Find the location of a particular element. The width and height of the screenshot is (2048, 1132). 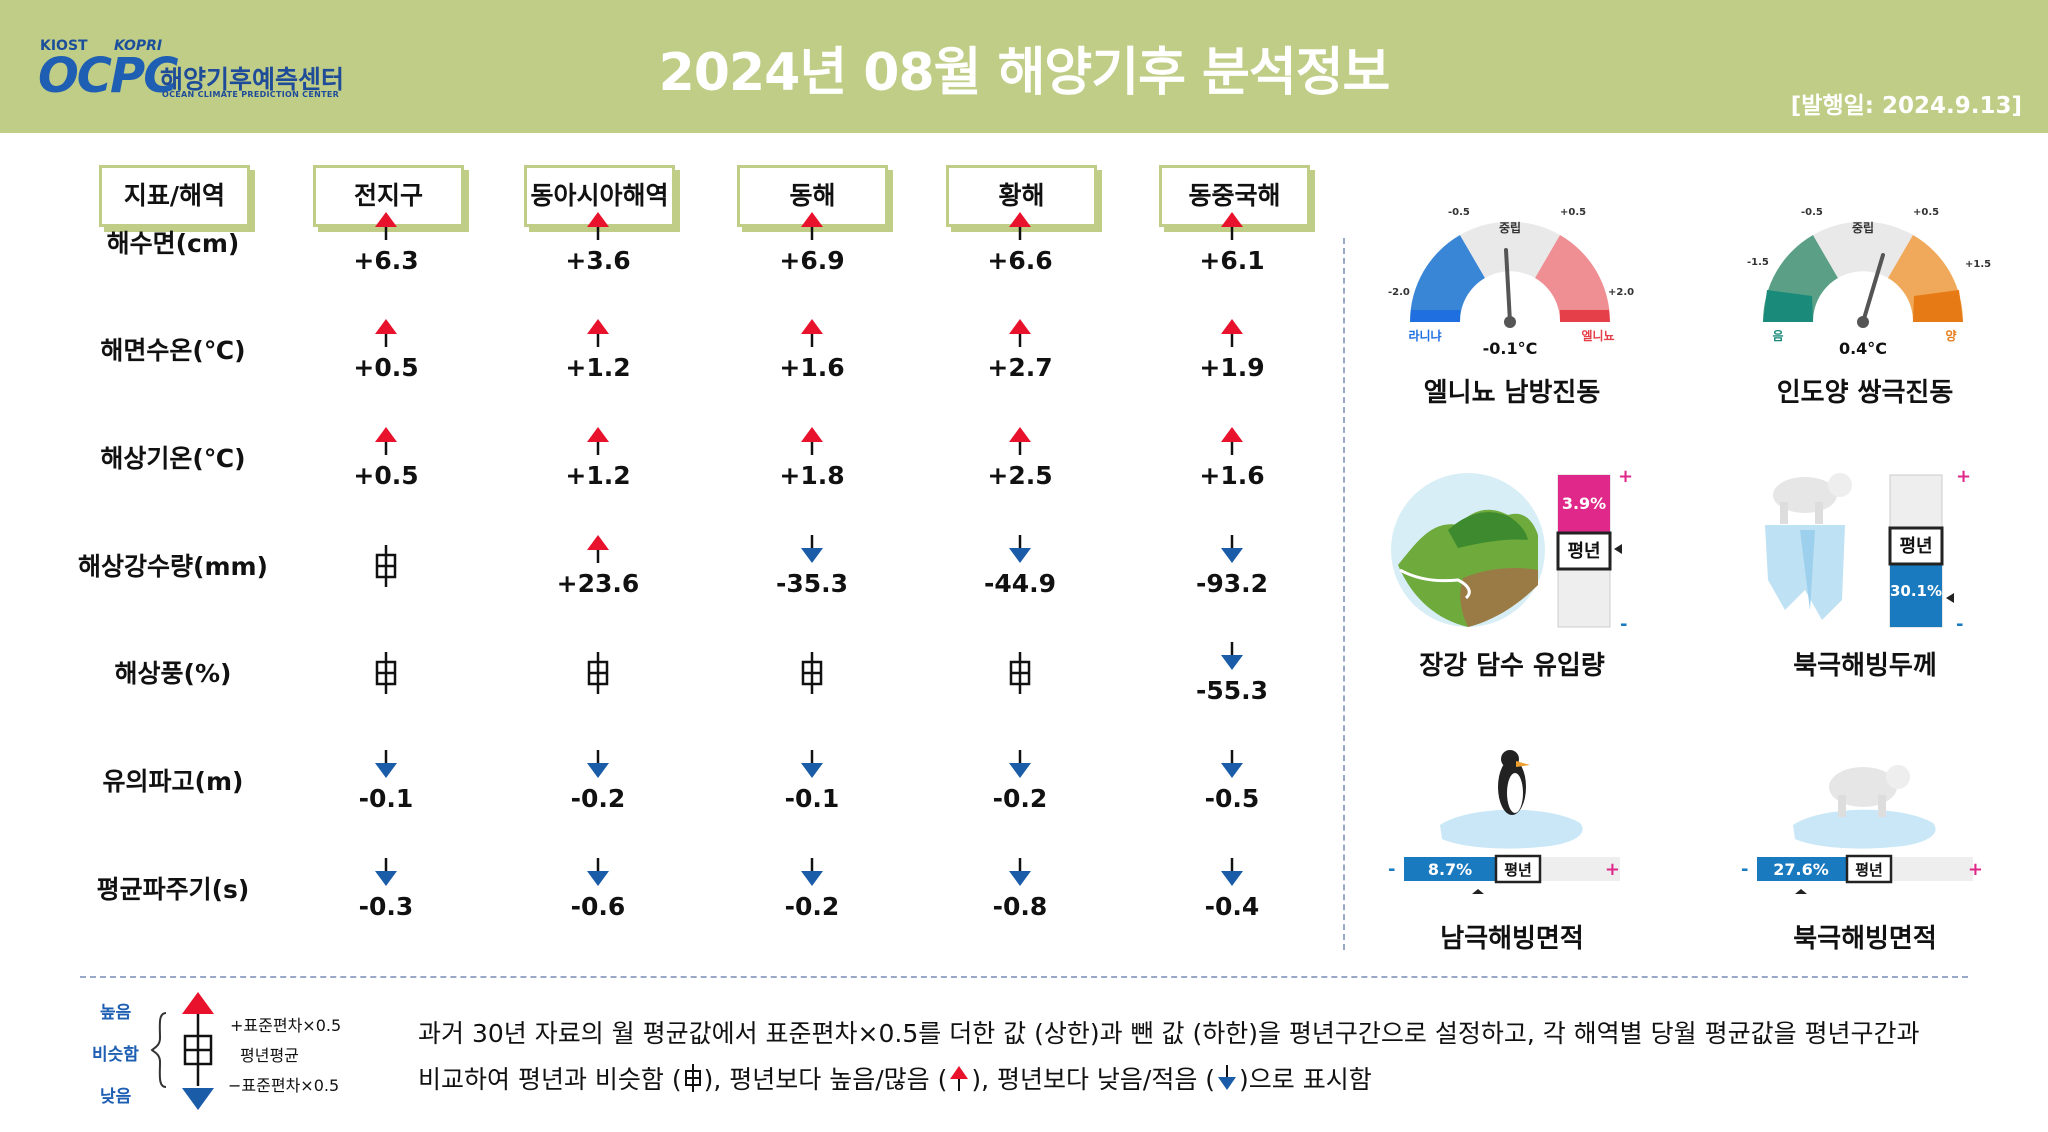

arctic-thickness-normal-label: 평년 is located at coordinates (1915, 546).